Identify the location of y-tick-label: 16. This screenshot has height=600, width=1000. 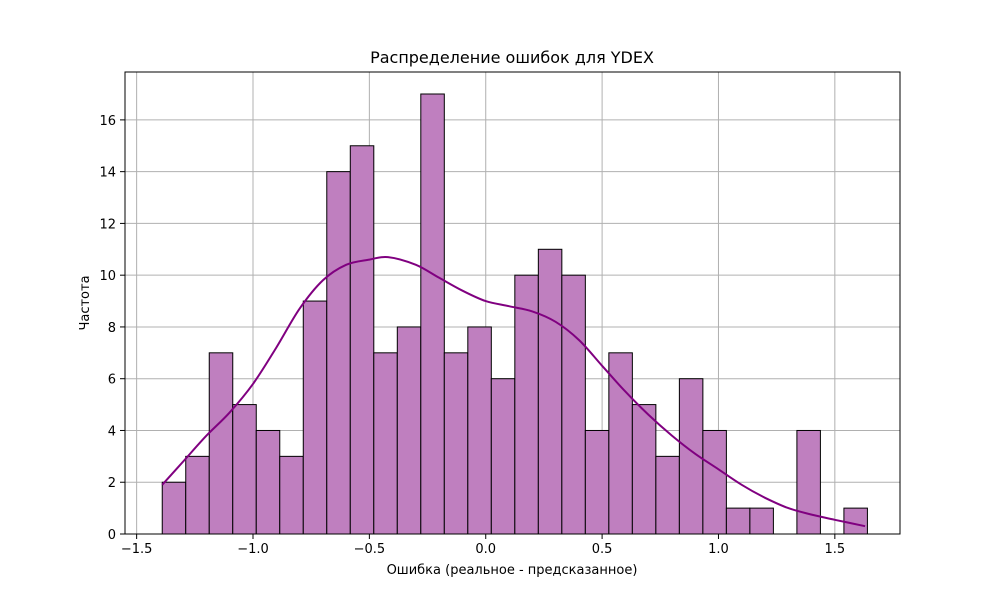
(107, 121).